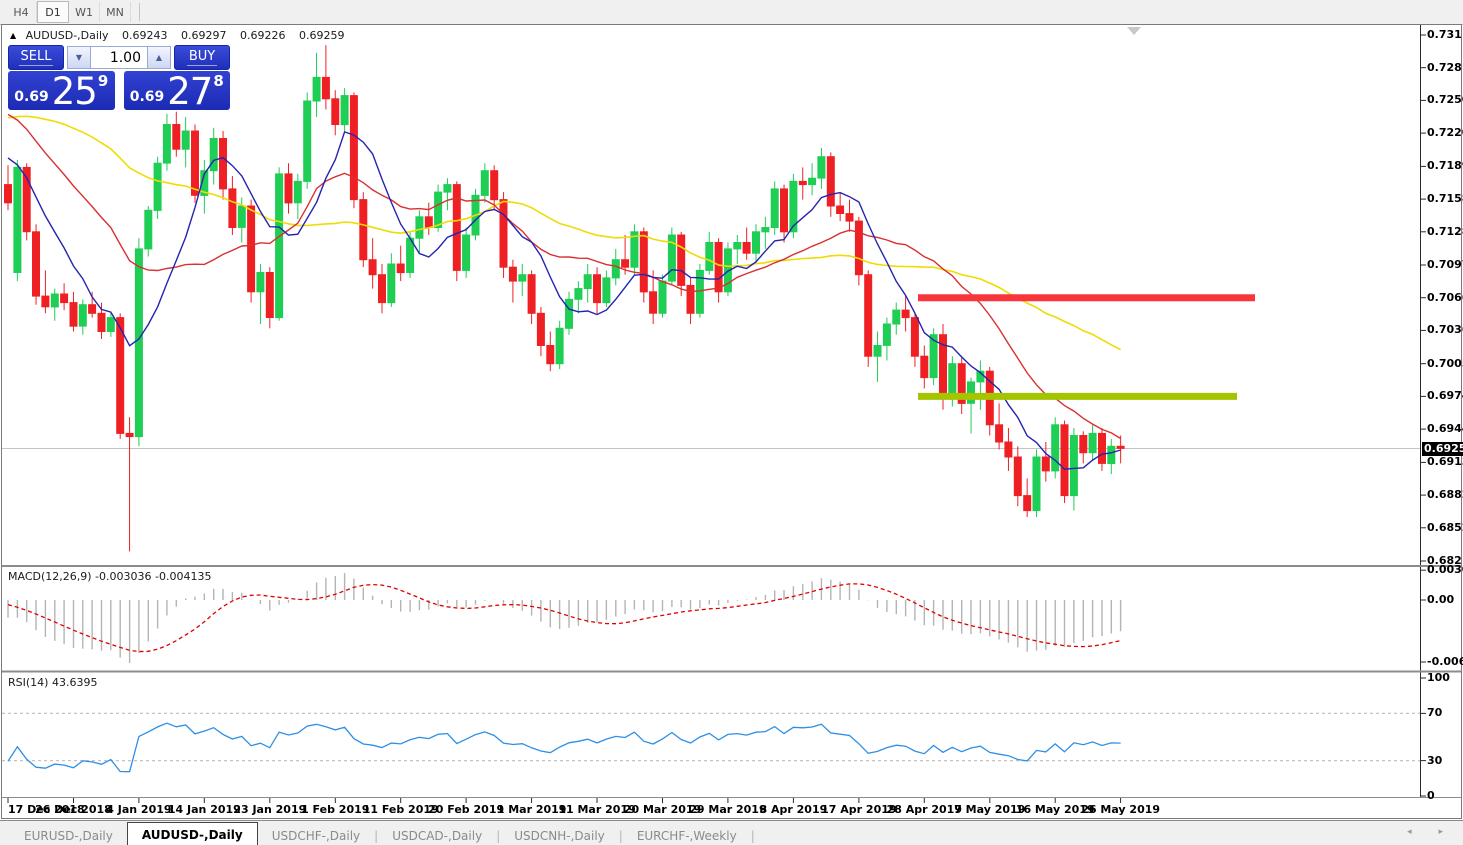 The height and width of the screenshot is (845, 1463). What do you see at coordinates (53, 12) in the screenshot?
I see `timeframe-button-d1: D1` at bounding box center [53, 12].